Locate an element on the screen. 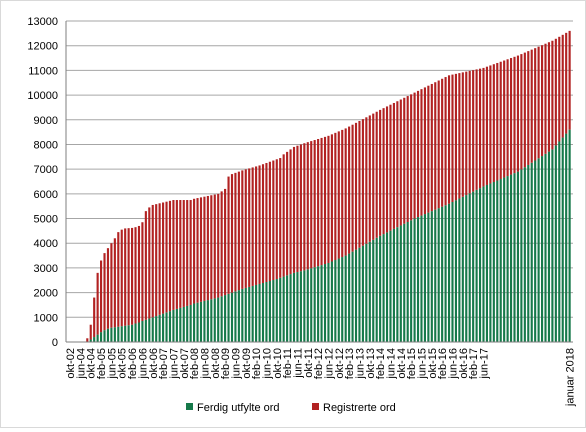 This screenshot has width=586, height=432. x-tick-label: jun-12 is located at coordinates (329, 364).